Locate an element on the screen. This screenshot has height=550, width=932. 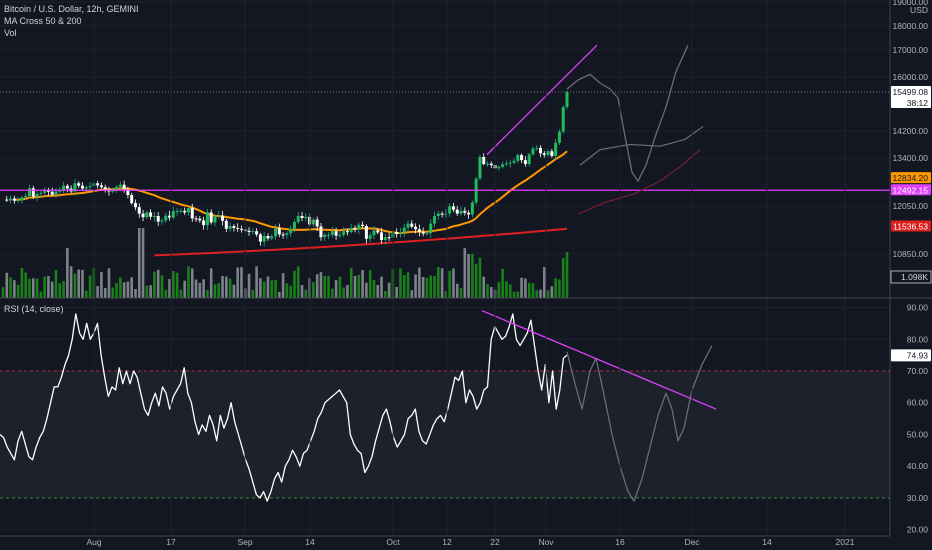
legend-ma-cross: MA Cross 50 & 200 is located at coordinates (43, 21).